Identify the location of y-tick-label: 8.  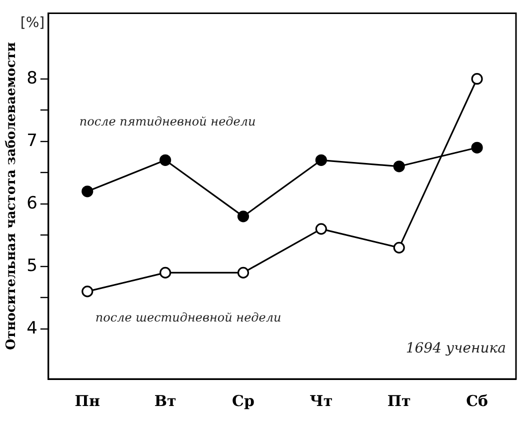
(32, 78).